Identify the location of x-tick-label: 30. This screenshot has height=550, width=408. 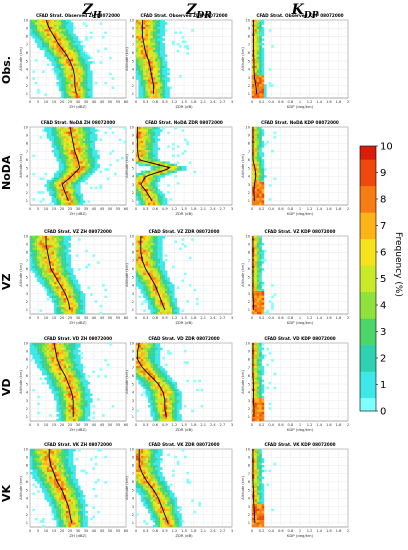
(78, 102).